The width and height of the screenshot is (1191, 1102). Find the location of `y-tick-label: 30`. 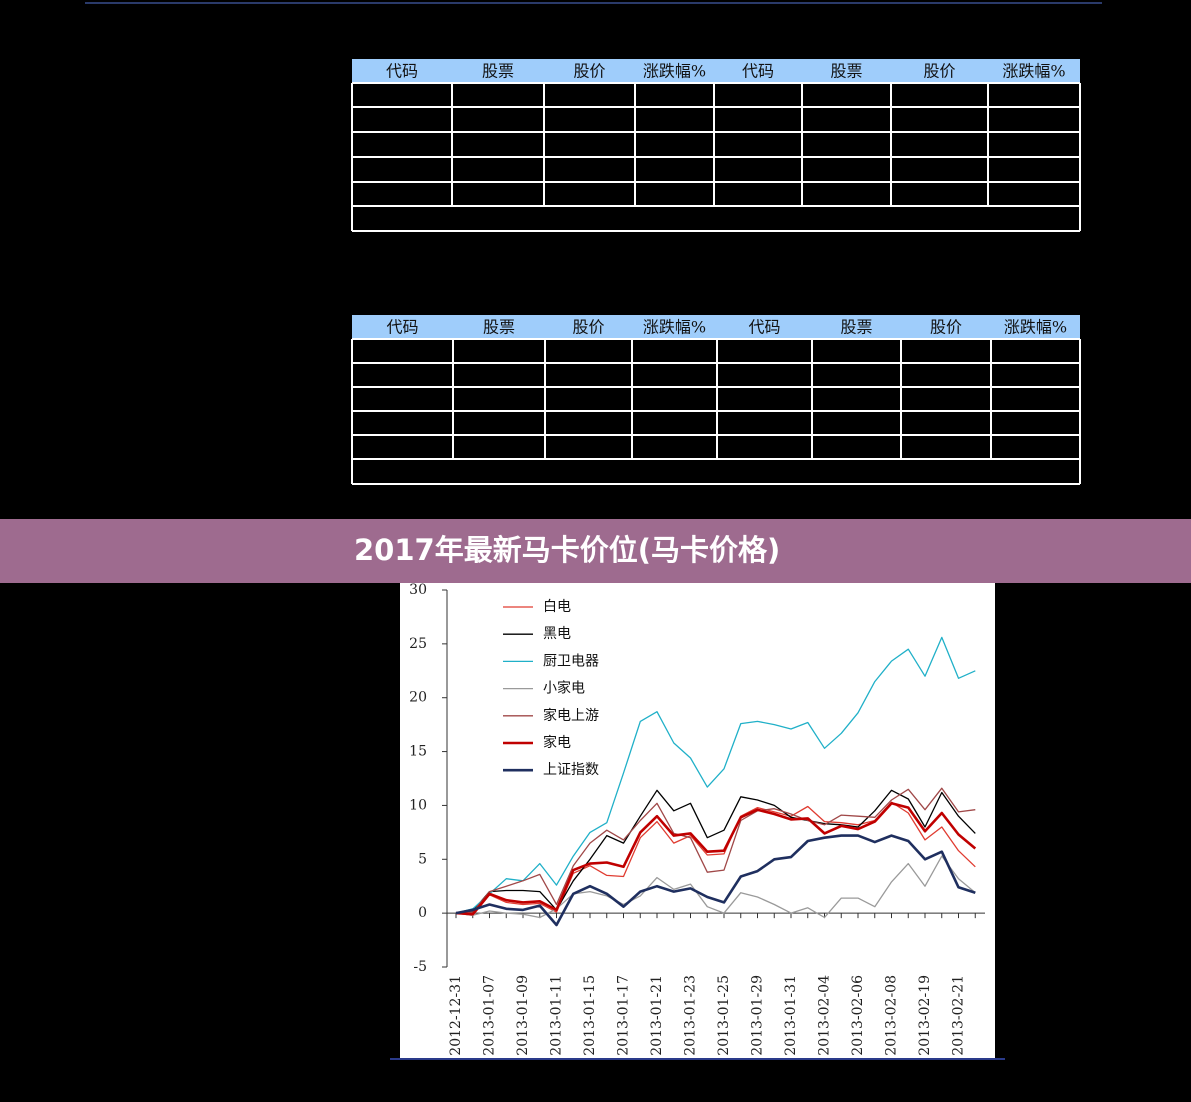

y-tick-label: 30 is located at coordinates (418, 590).